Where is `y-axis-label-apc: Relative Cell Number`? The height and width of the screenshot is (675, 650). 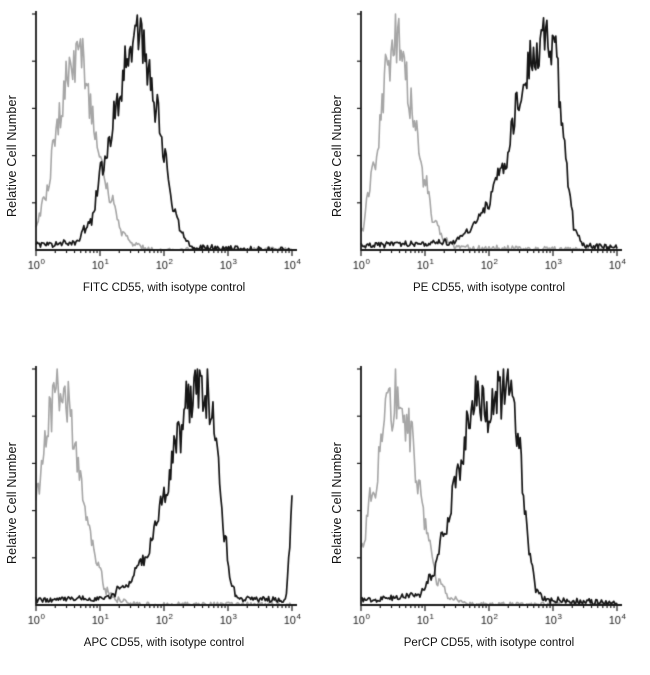 y-axis-label-apc: Relative Cell Number is located at coordinates (12, 519).